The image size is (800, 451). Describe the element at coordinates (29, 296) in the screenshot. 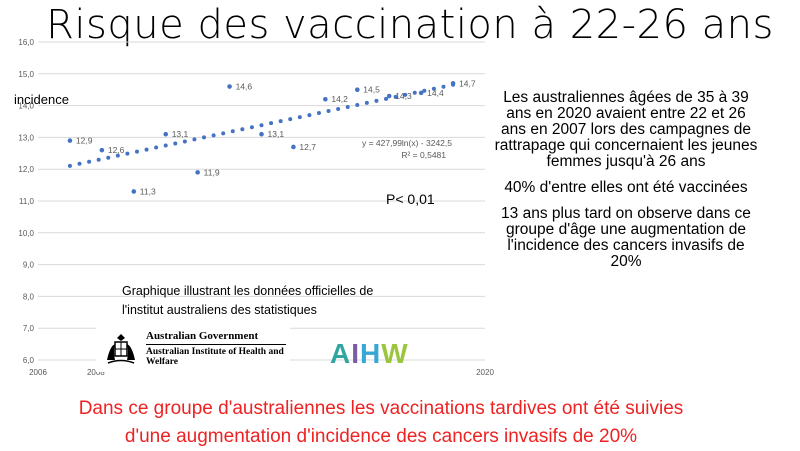

I see `y-tick-label: 8,0` at that location.